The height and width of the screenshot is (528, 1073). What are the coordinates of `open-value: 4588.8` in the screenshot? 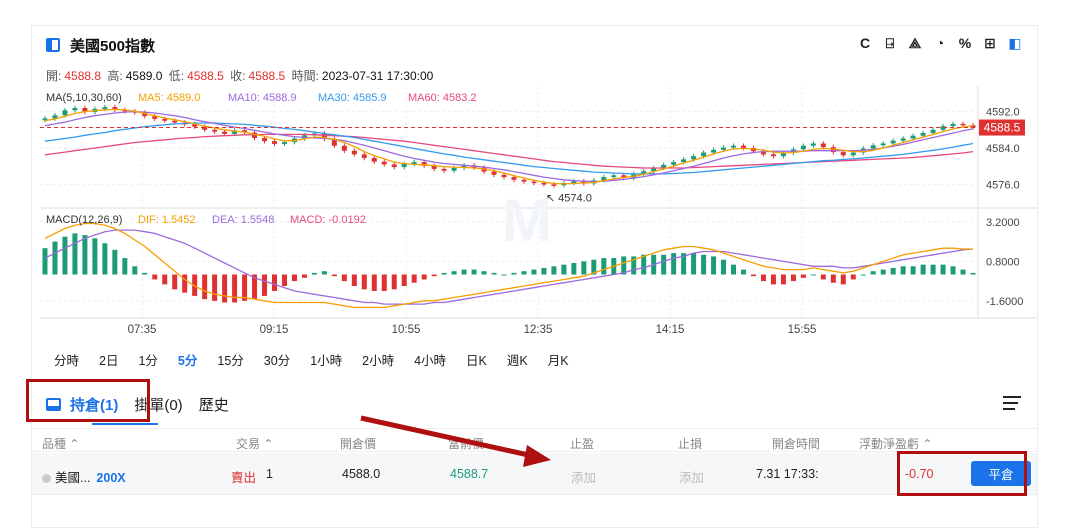 It's located at (83, 76).